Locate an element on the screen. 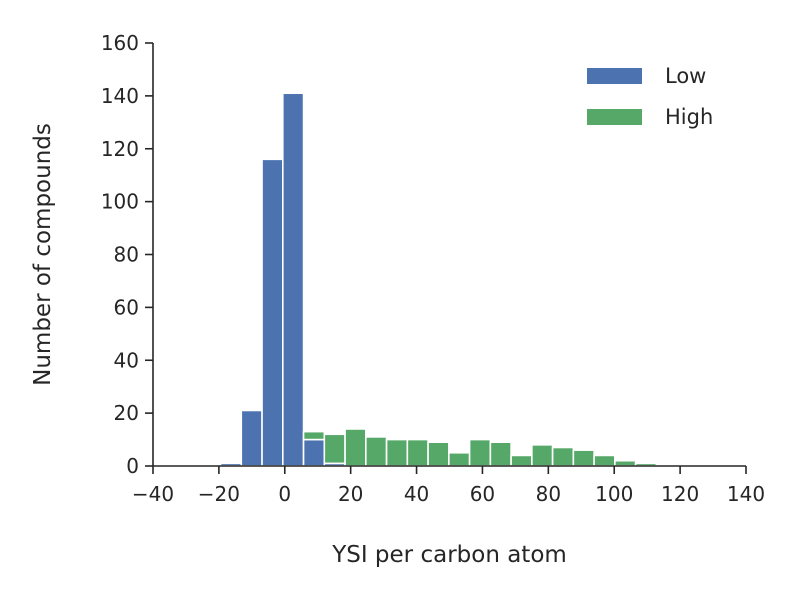 The width and height of the screenshot is (800, 600). y-tick-label: 60 is located at coordinates (126, 307).